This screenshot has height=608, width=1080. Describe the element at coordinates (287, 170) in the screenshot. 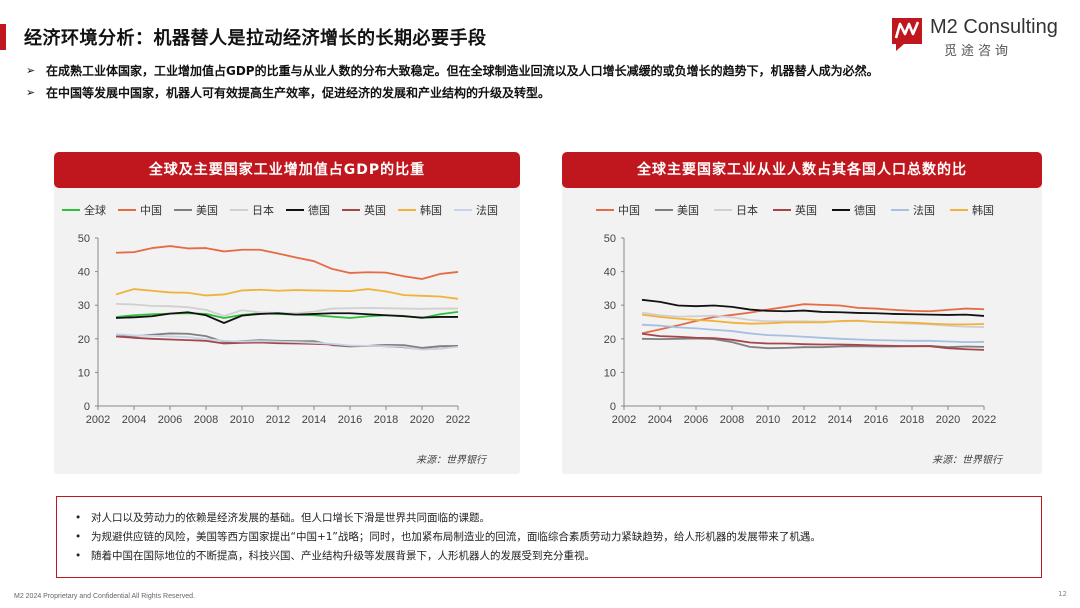

I see `chart-title: 全球及主要国家工业增加值占GDP的比重` at that location.